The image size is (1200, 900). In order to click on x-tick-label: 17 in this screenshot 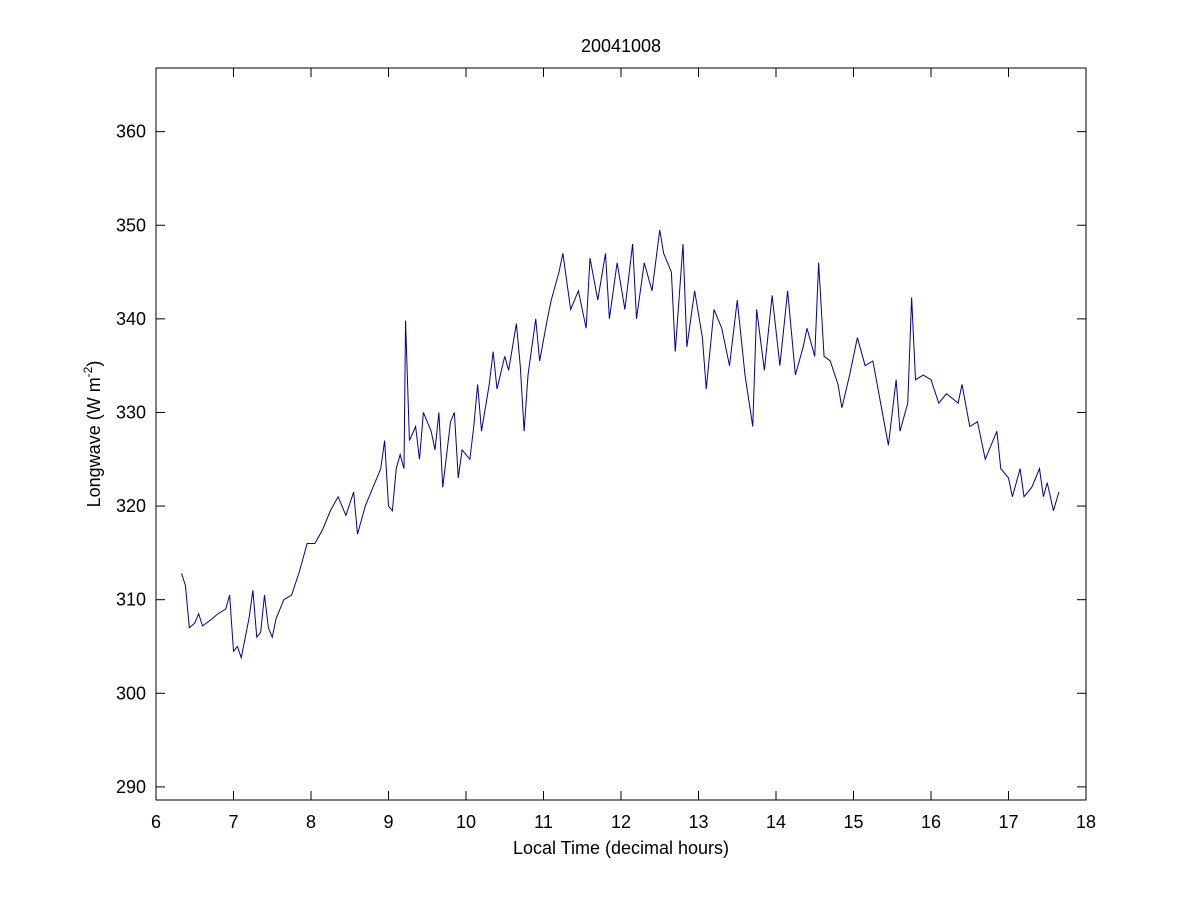, I will do `click(1008, 822)`.